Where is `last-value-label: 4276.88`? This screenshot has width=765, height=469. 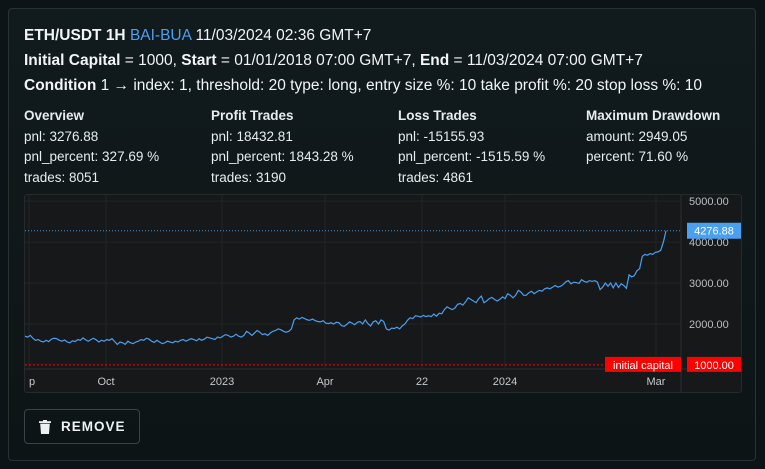
last-value-label: 4276.88 is located at coordinates (714, 232).